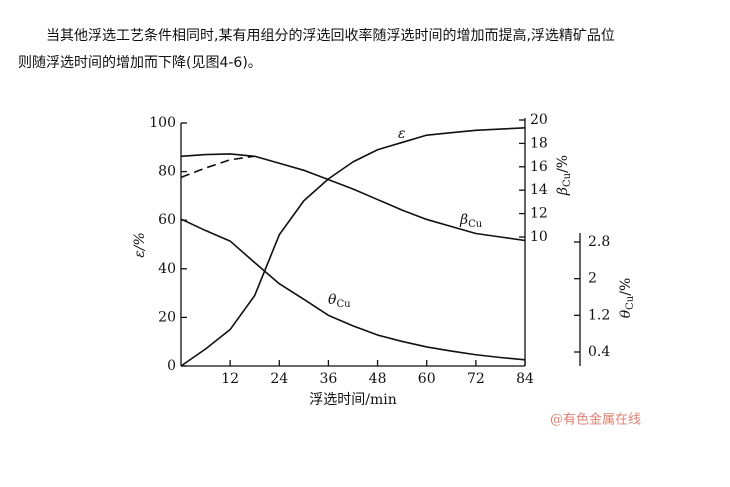 The width and height of the screenshot is (730, 487). Describe the element at coordinates (476, 379) in the screenshot. I see `x-tick-label: 72` at that location.